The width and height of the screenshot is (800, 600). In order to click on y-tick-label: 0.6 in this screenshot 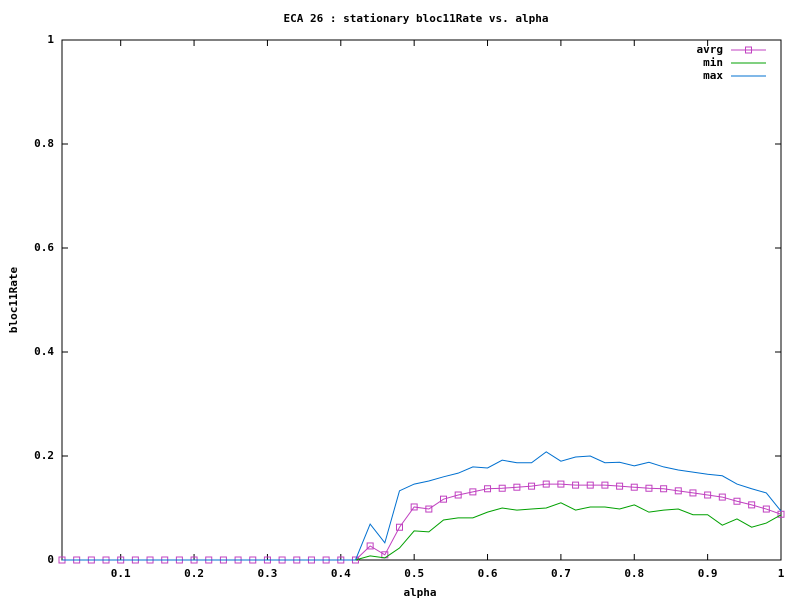, I will do `click(44, 247)`.